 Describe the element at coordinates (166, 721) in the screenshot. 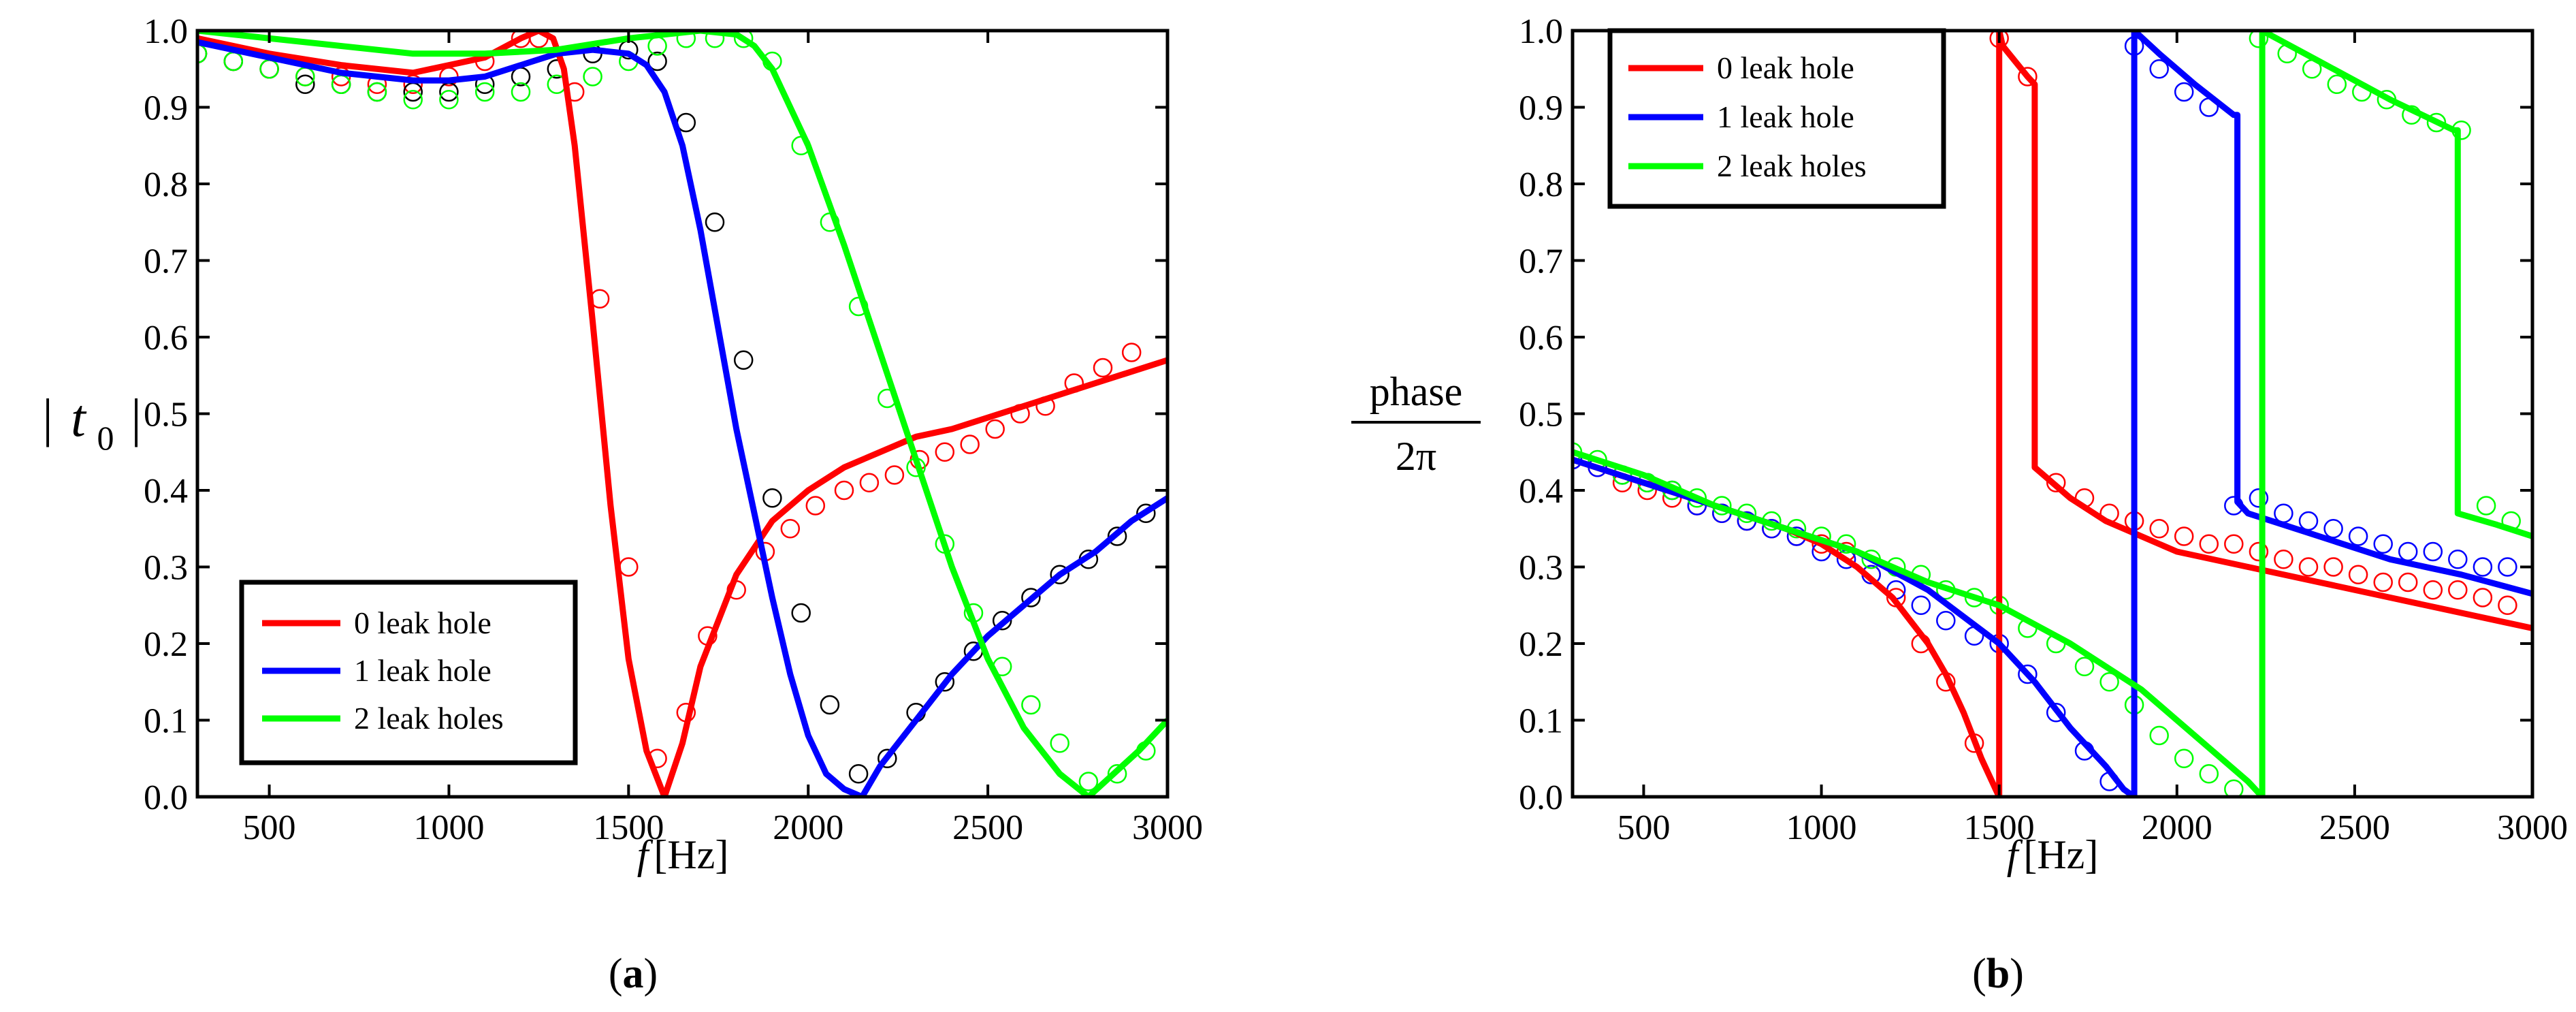

I see `panel-a-y-tick-label: 0.1` at that location.